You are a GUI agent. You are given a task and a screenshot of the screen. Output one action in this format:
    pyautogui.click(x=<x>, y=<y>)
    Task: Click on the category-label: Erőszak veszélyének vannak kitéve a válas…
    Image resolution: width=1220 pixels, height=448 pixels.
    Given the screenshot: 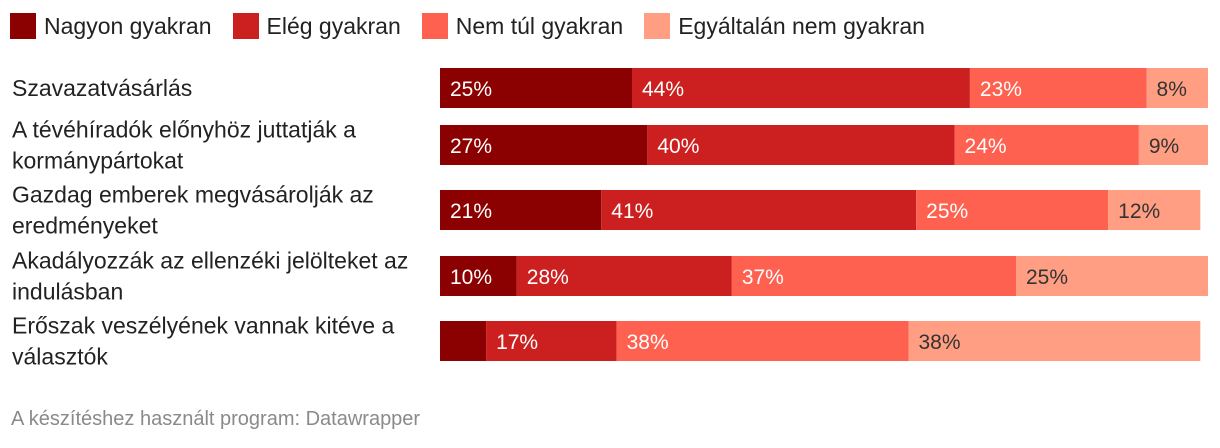 What is the action you would take?
    pyautogui.click(x=203, y=341)
    